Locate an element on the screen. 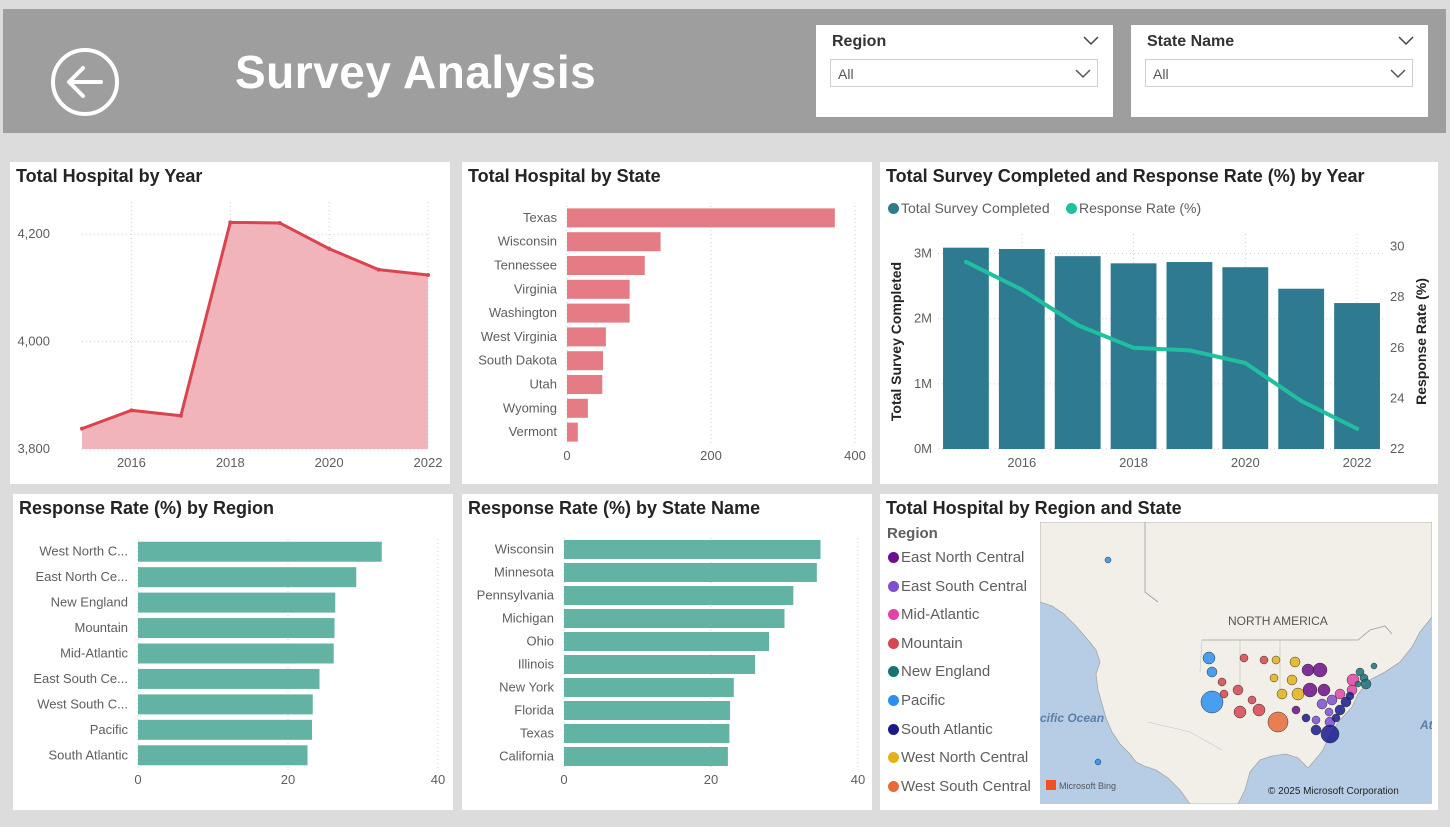 Image resolution: width=1450 pixels, height=827 pixels. state-dropdown-value: All is located at coordinates (1161, 74).